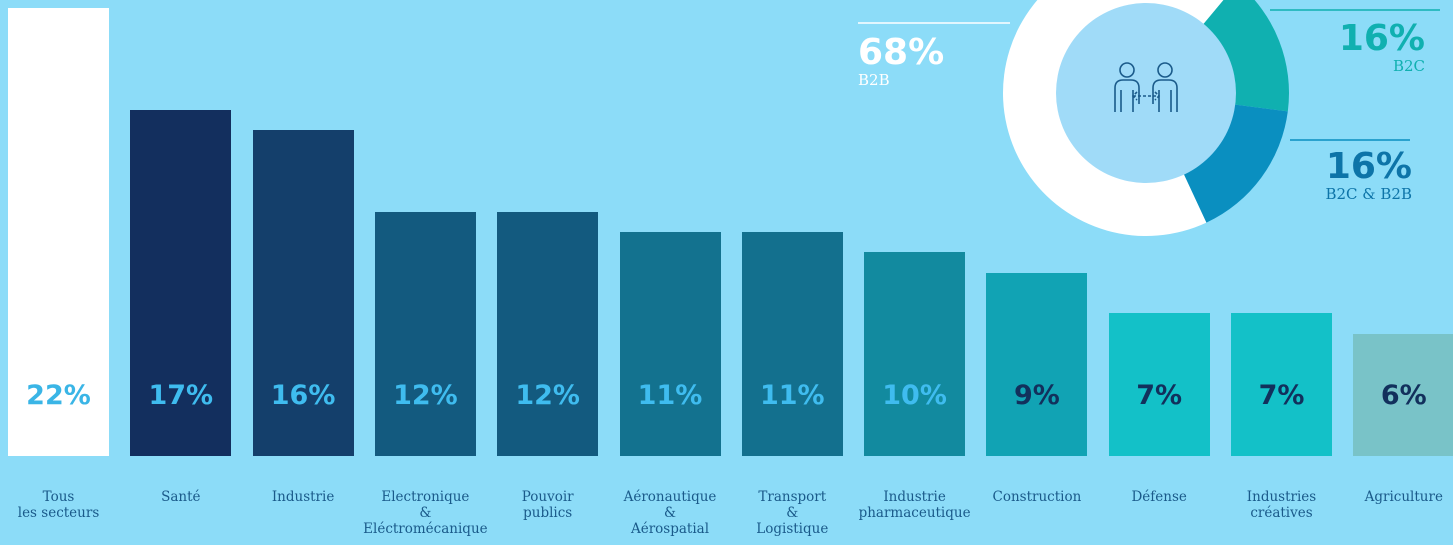 Image resolution: width=1453 pixels, height=545 pixels. What do you see at coordinates (874, 80) in the screenshot?
I see `annotation-label: B2B` at bounding box center [874, 80].